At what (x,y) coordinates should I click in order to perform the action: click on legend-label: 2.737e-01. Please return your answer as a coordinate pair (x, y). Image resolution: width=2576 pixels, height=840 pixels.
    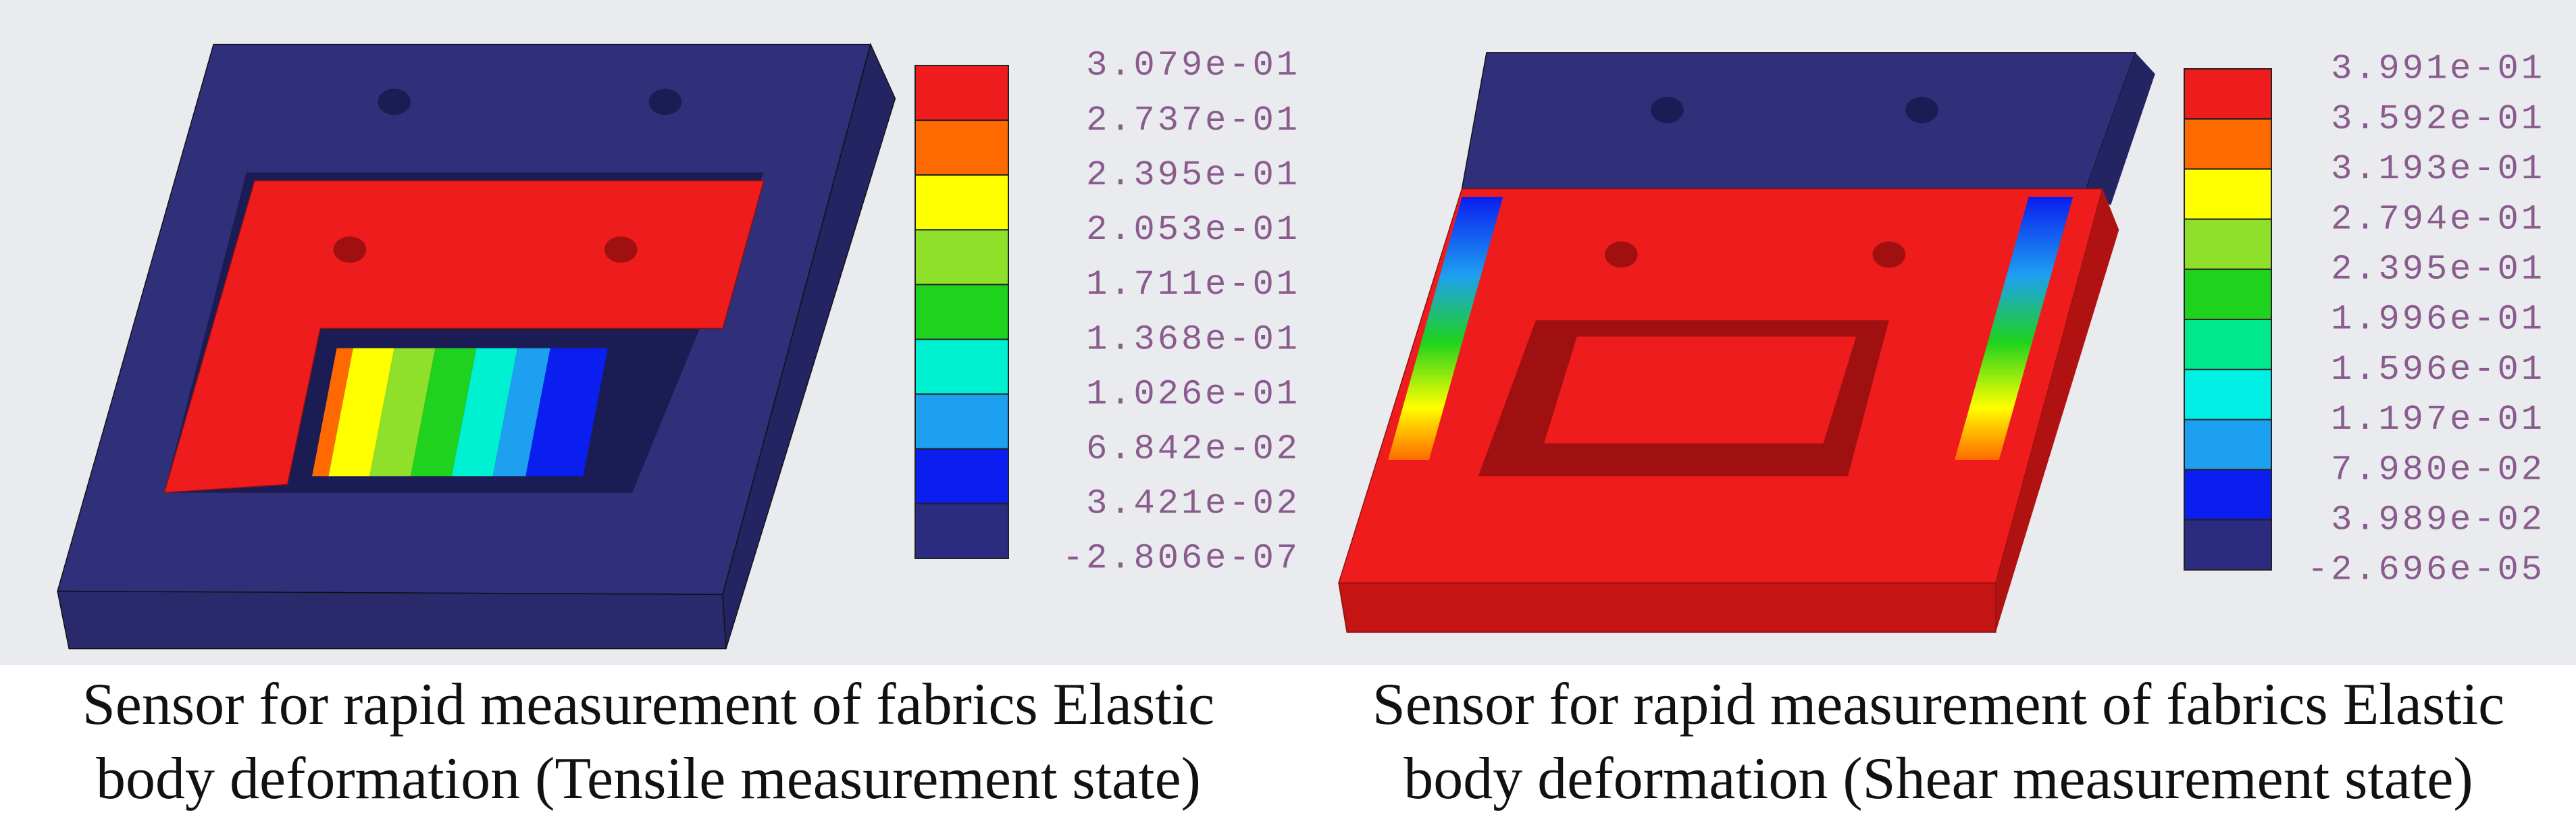
    Looking at the image, I should click on (1193, 121).